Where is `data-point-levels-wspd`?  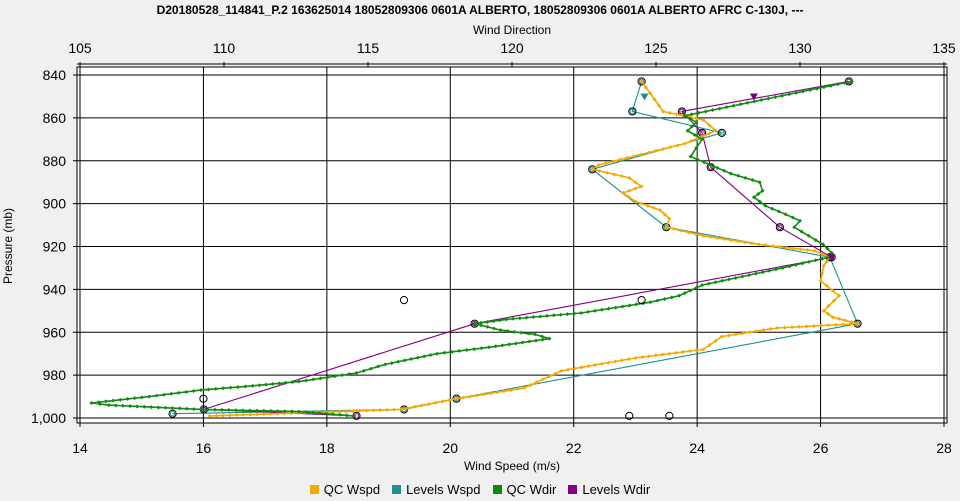
data-point-levels-wspd is located at coordinates (172, 413).